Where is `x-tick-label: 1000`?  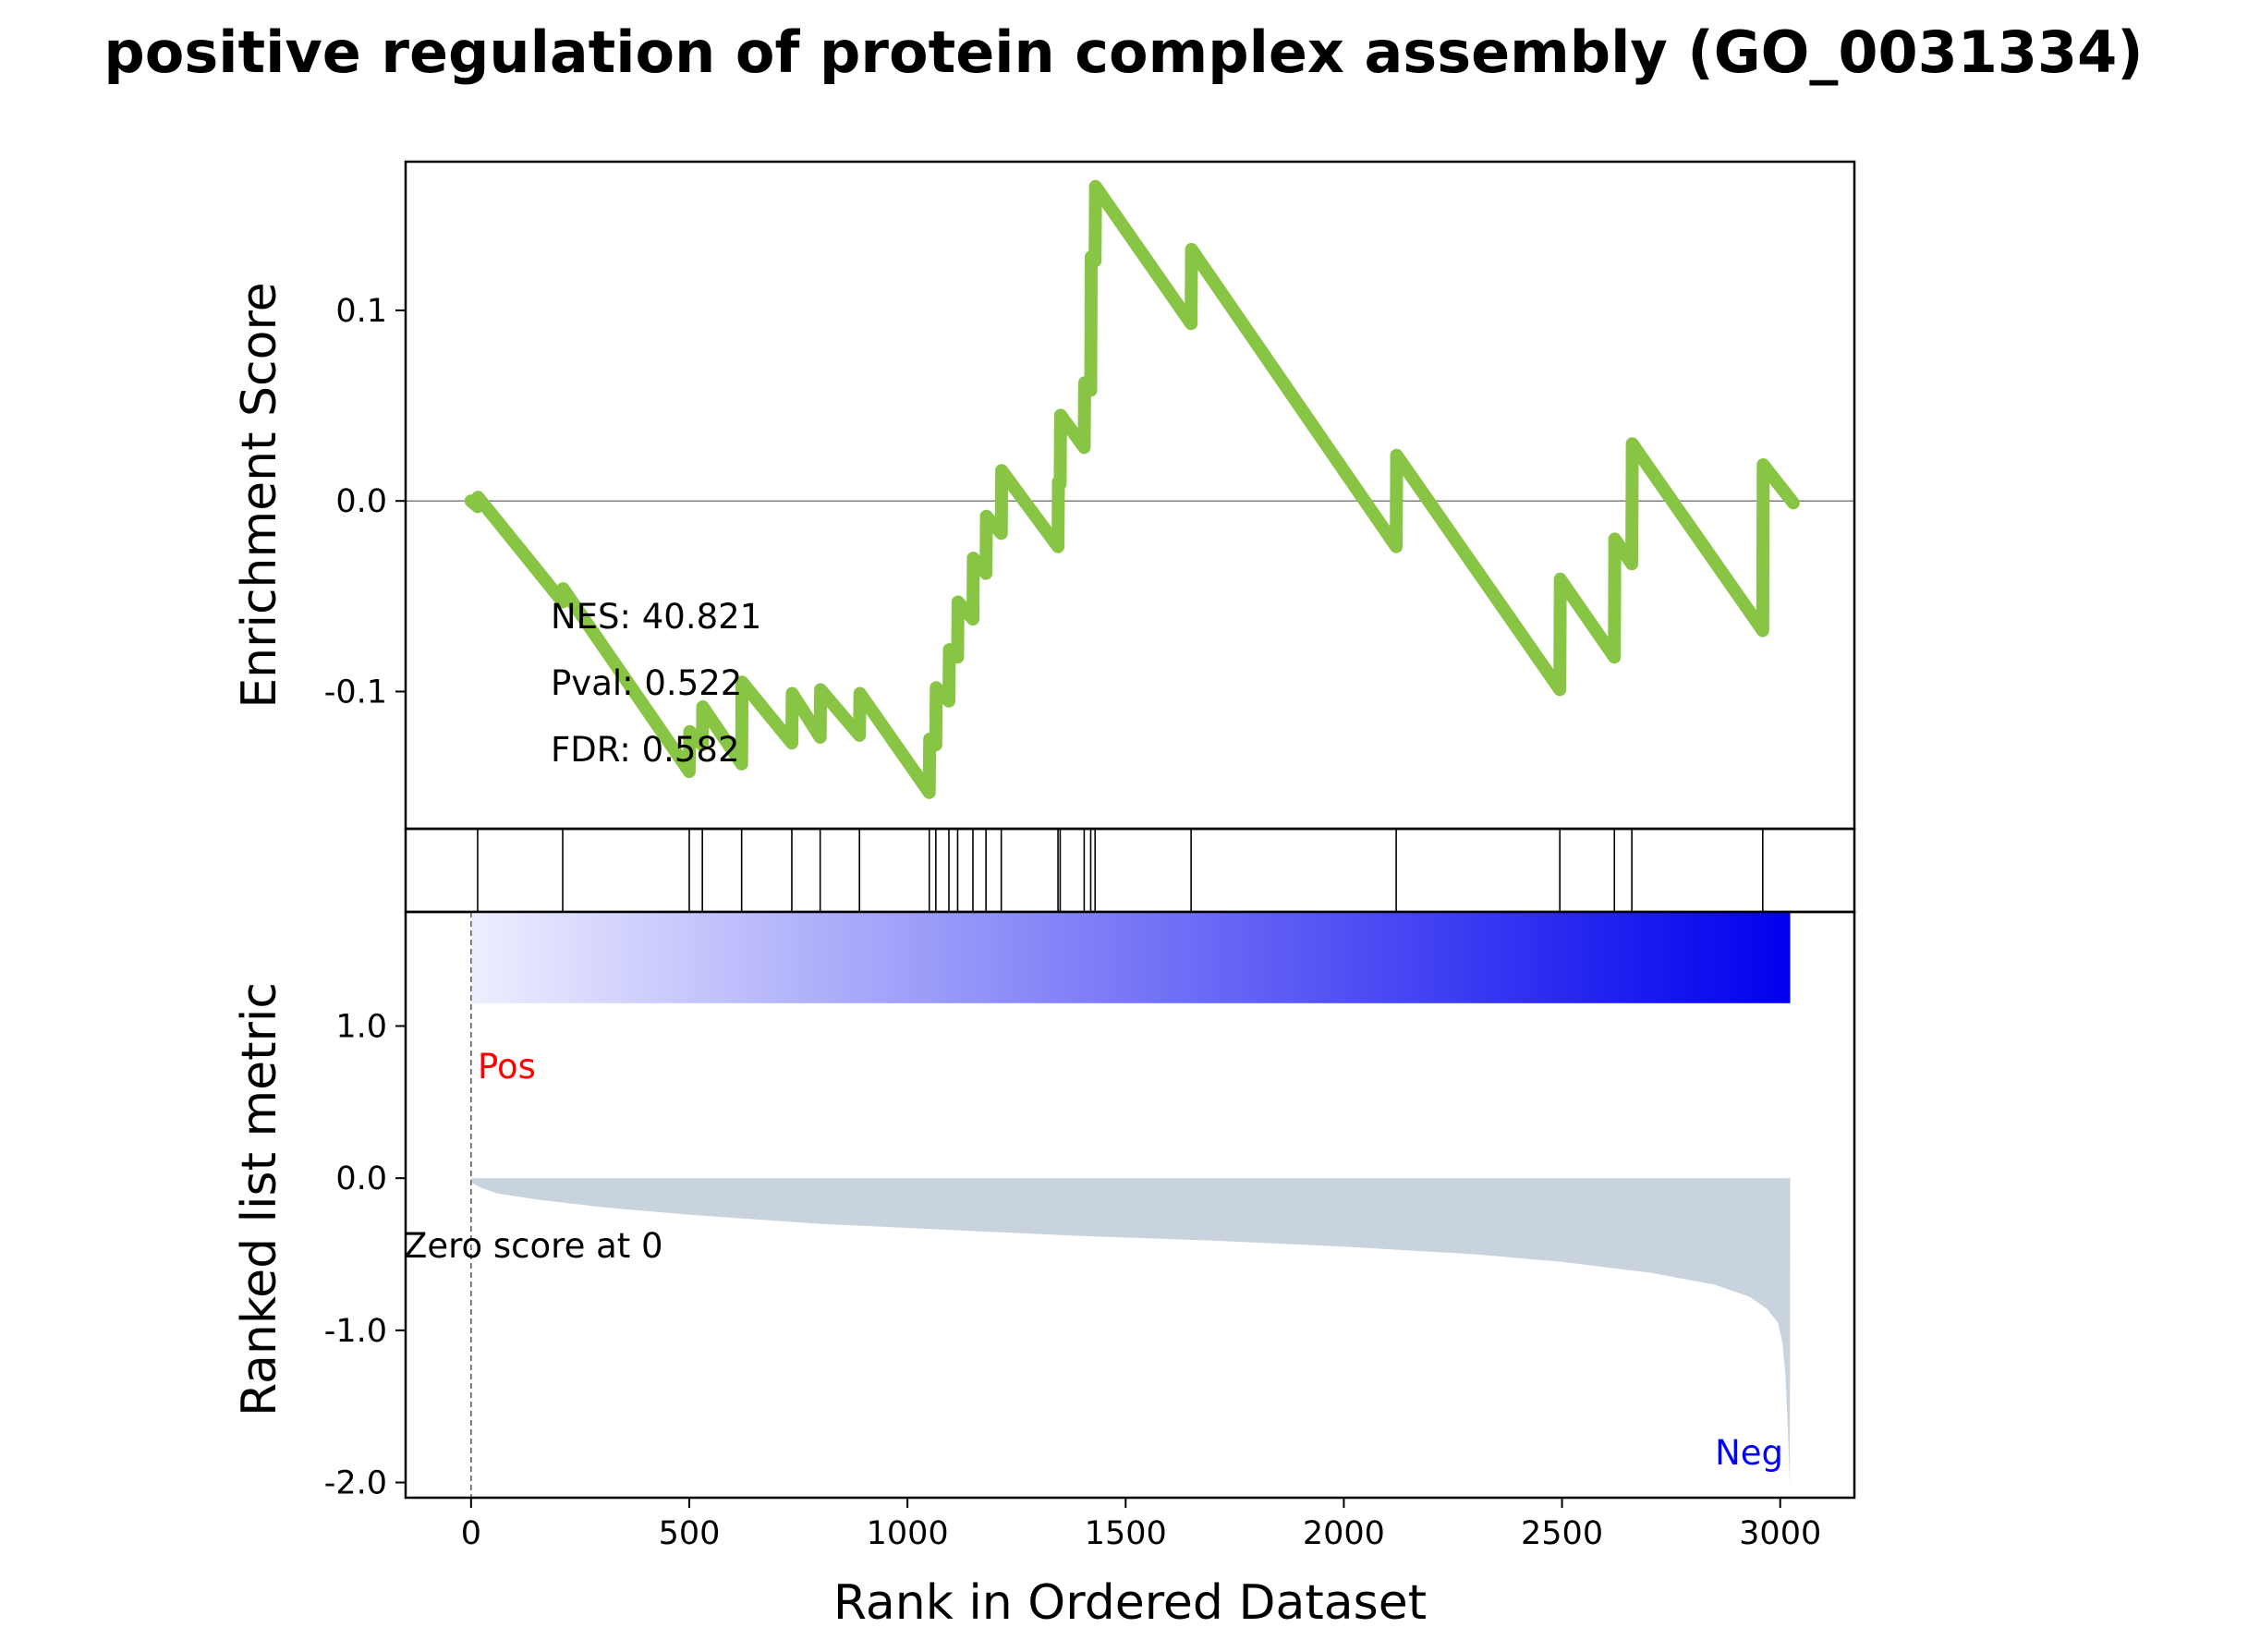 x-tick-label: 1000 is located at coordinates (908, 1533).